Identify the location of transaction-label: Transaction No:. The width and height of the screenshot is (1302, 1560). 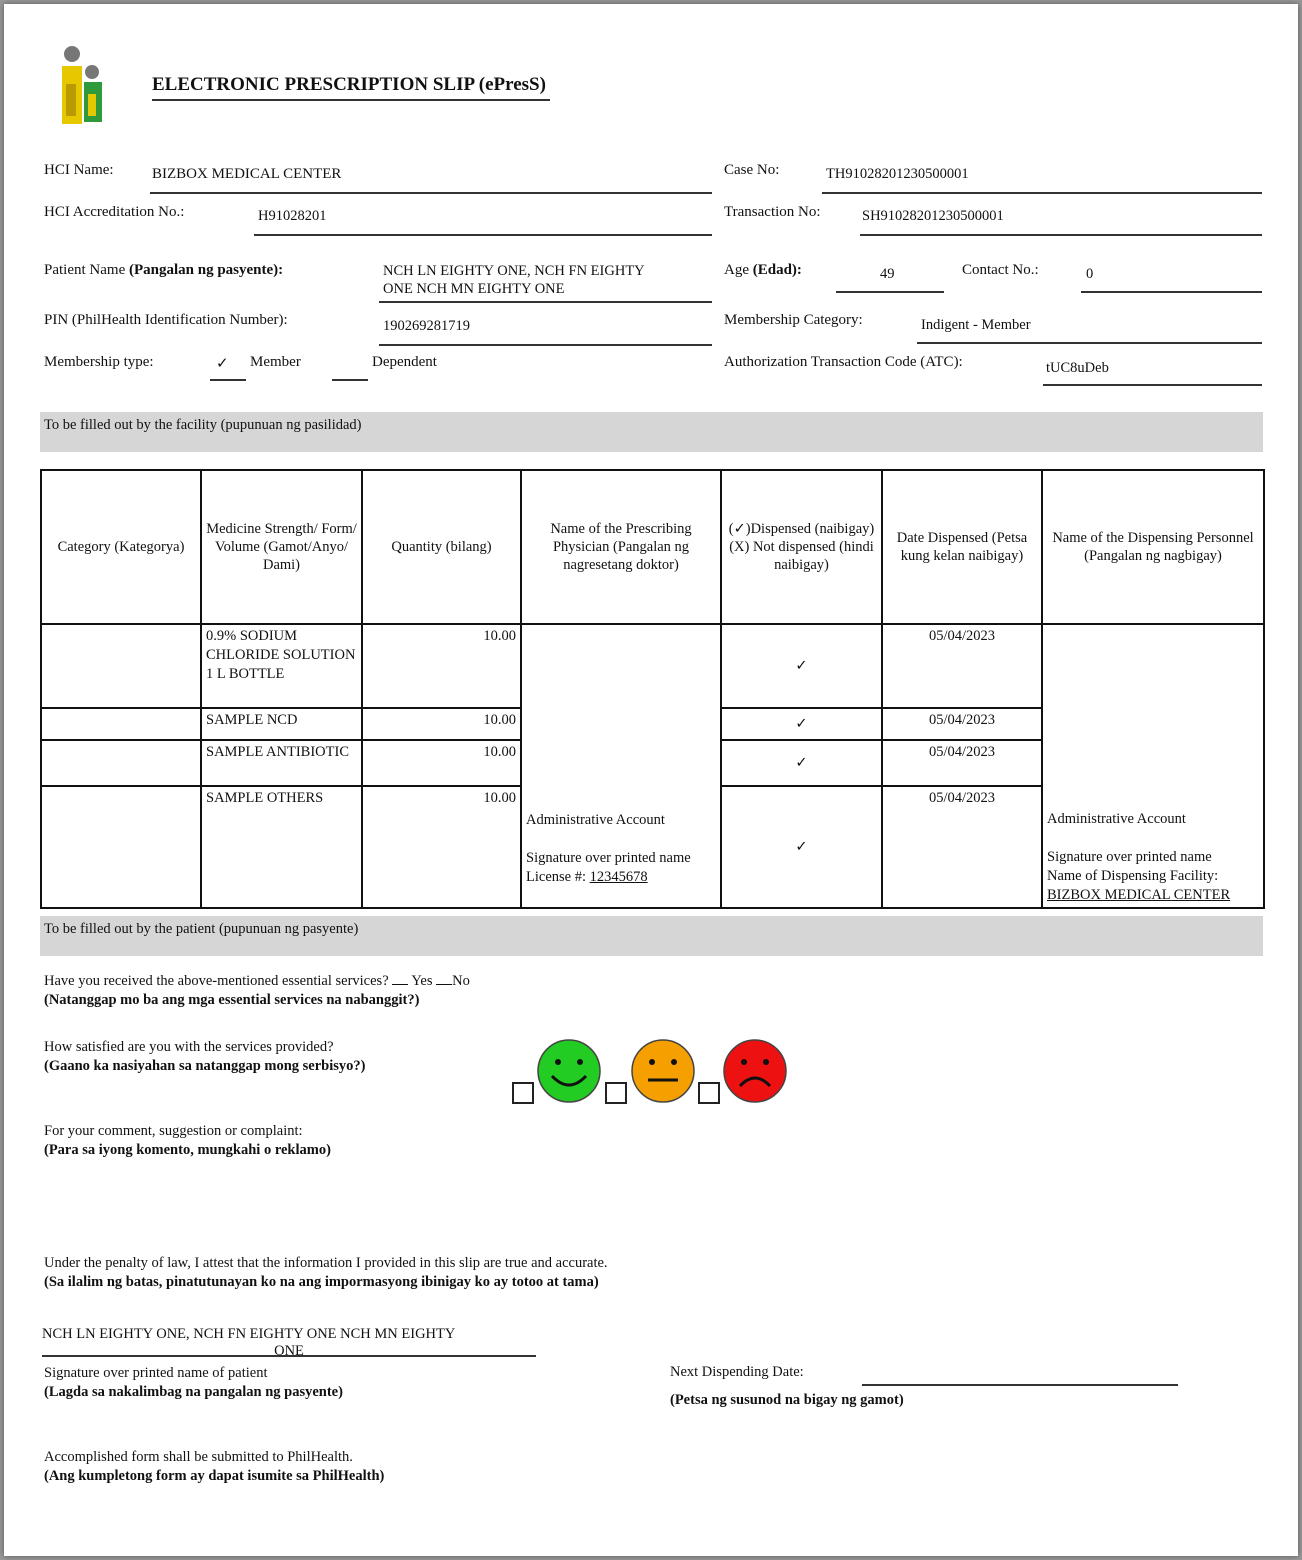
(772, 212).